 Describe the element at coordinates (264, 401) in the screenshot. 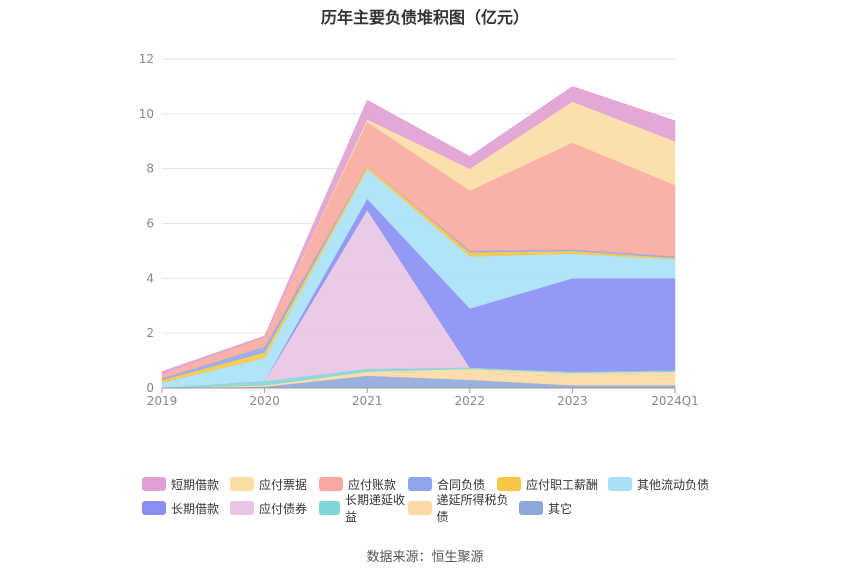

I see `x-tick-label: 2020` at that location.